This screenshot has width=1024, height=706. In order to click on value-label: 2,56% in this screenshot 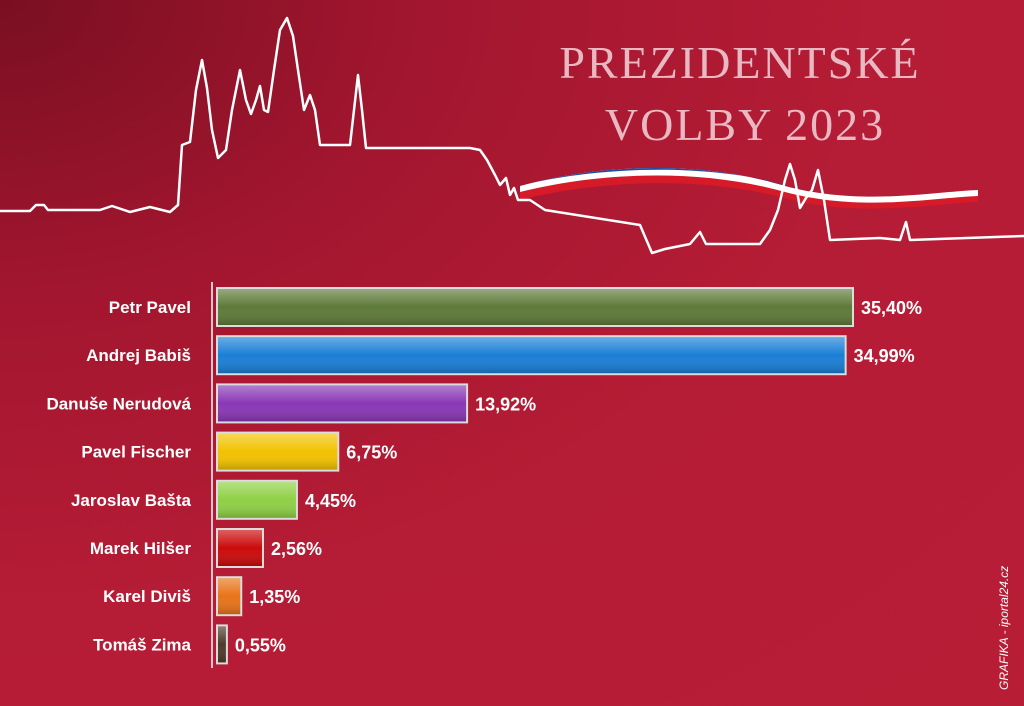, I will do `click(296, 549)`.